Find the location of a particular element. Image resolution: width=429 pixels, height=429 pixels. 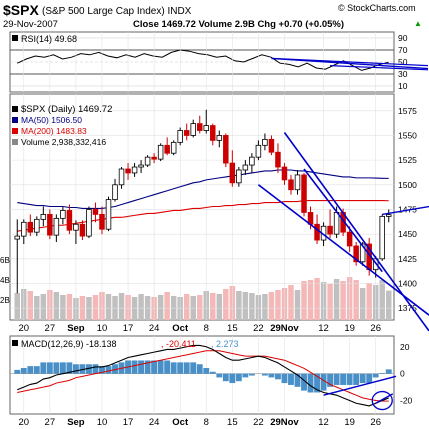

quote-up-arrow: ▲ is located at coordinates (418, 23).